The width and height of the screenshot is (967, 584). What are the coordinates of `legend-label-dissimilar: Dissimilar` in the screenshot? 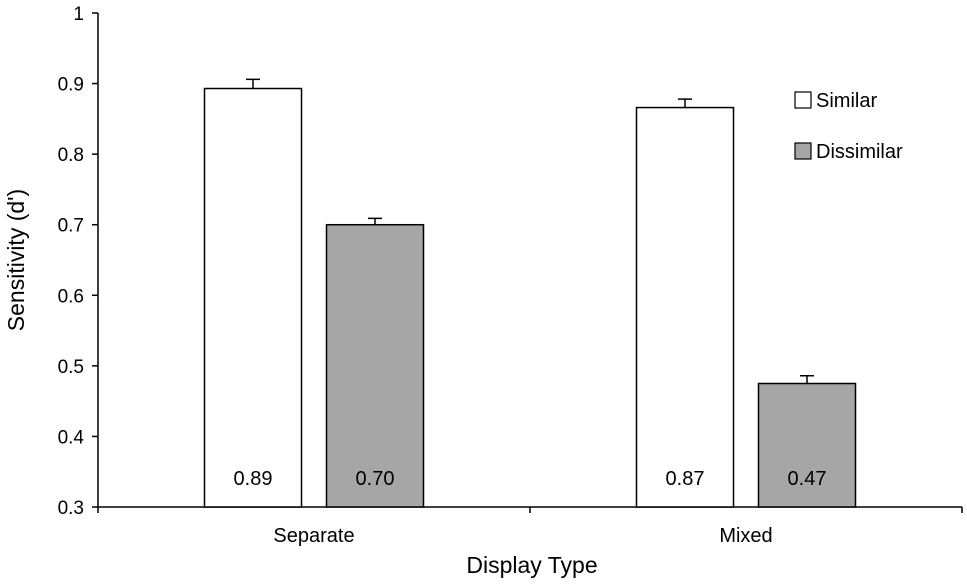 It's located at (859, 152).